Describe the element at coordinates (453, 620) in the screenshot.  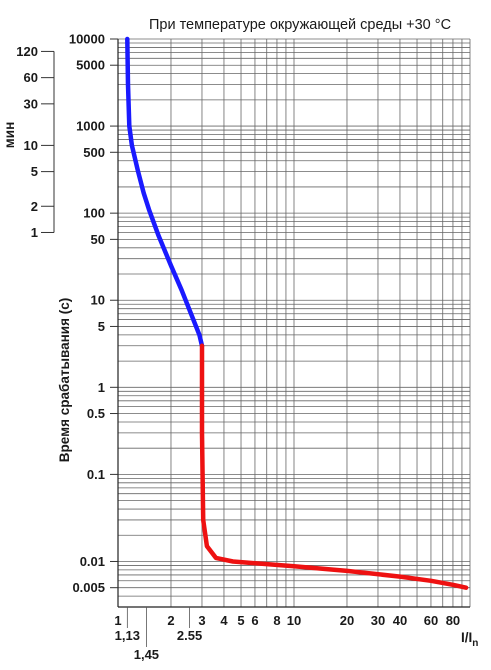
I see `x-tick-label: 80` at that location.